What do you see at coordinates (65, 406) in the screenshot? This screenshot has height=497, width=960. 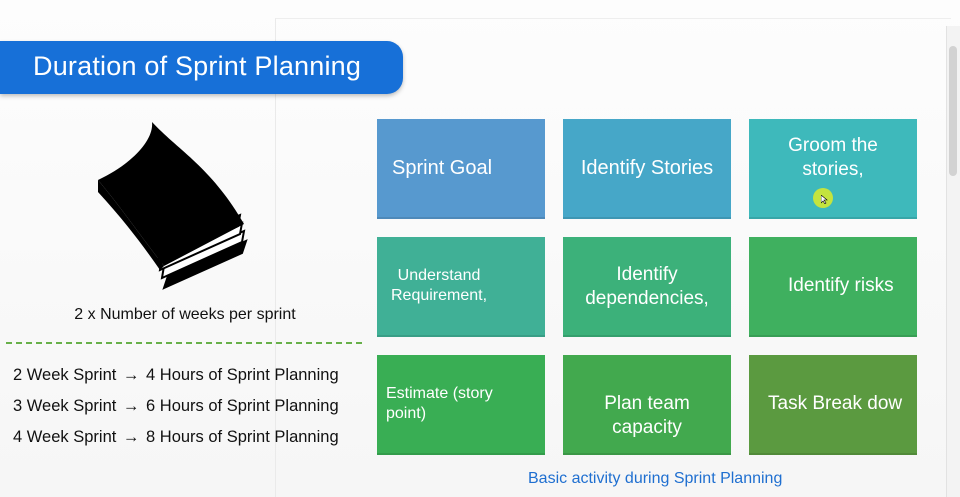 I see `rule-sprint: 3 Week Sprint` at bounding box center [65, 406].